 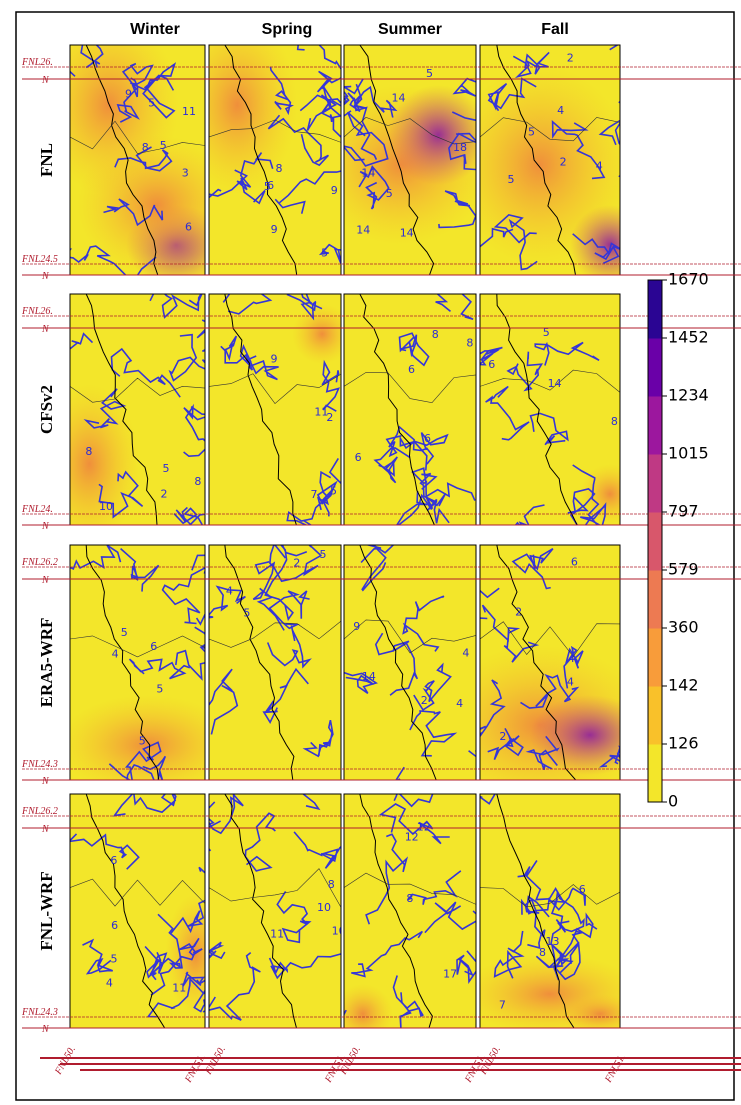 I want to click on panel-background, so click(x=410, y=662).